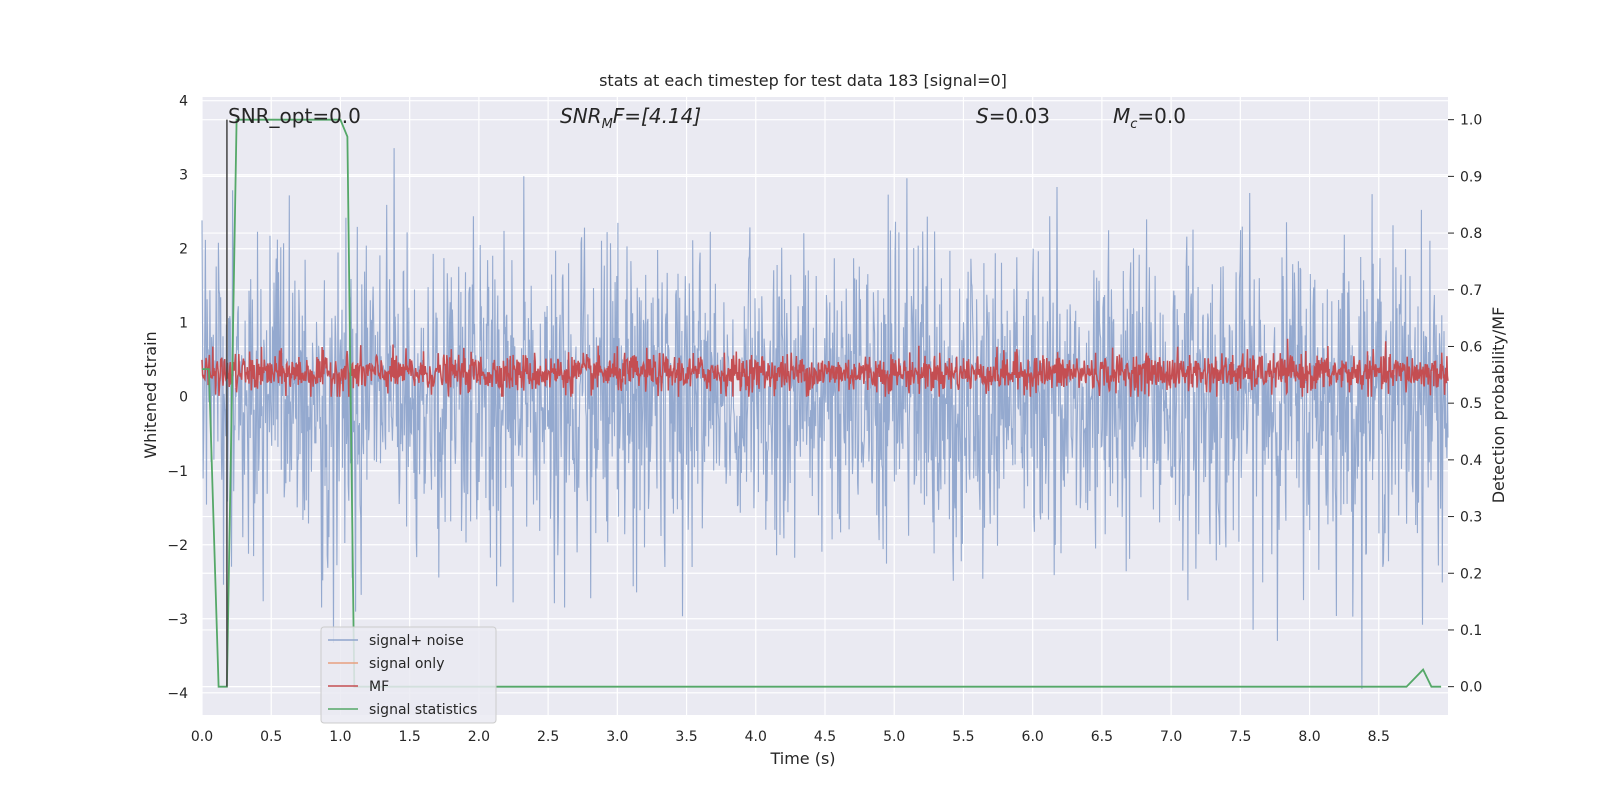  What do you see at coordinates (1471, 234) in the screenshot?
I see `y-right-tick-label: 0.8` at bounding box center [1471, 234].